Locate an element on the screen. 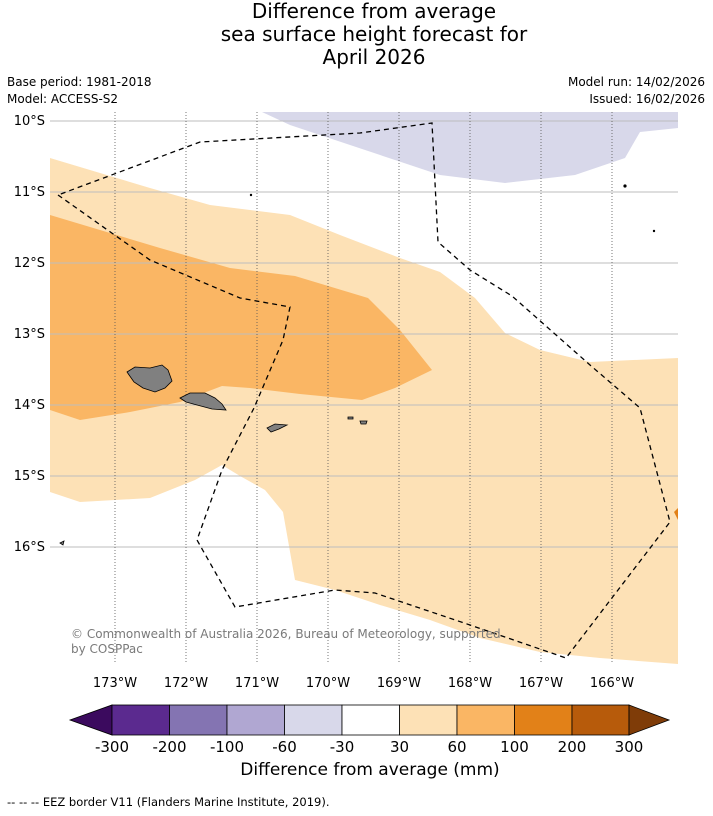  meta-right: Model run: 14/02/2026 Issued: 16/02/2026 is located at coordinates (636, 91).